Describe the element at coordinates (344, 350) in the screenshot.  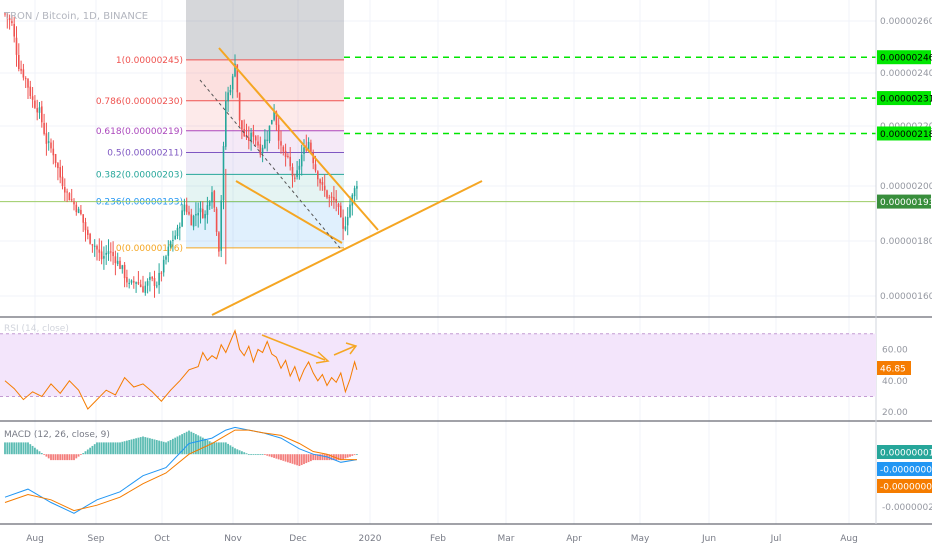
I see `rsi-breakout-arrow` at that location.